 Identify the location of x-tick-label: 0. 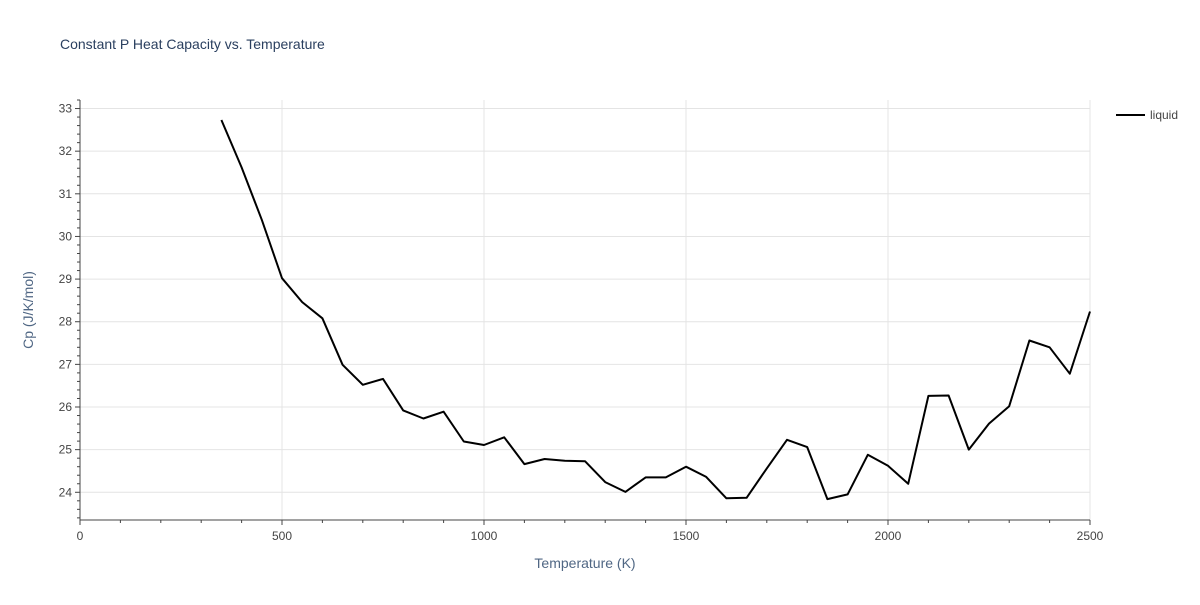
(80, 536).